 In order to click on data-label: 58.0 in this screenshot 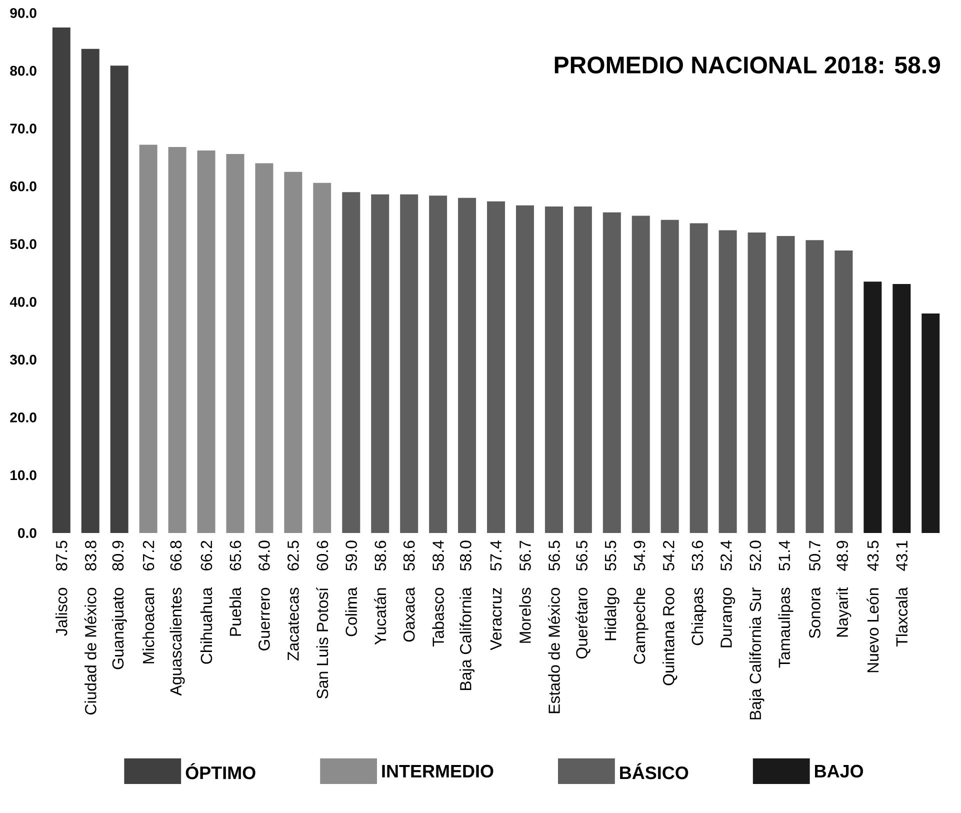, I will do `click(466, 555)`.